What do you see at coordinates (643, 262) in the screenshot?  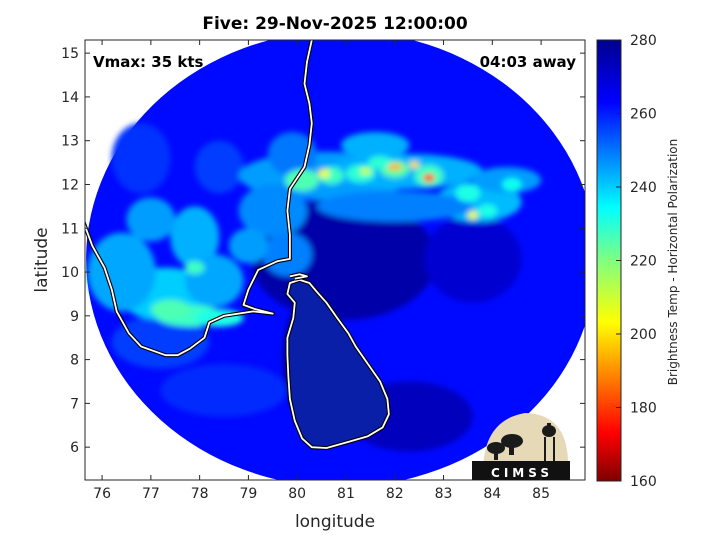 I see `colorbar-tick-label: 220` at bounding box center [643, 262].